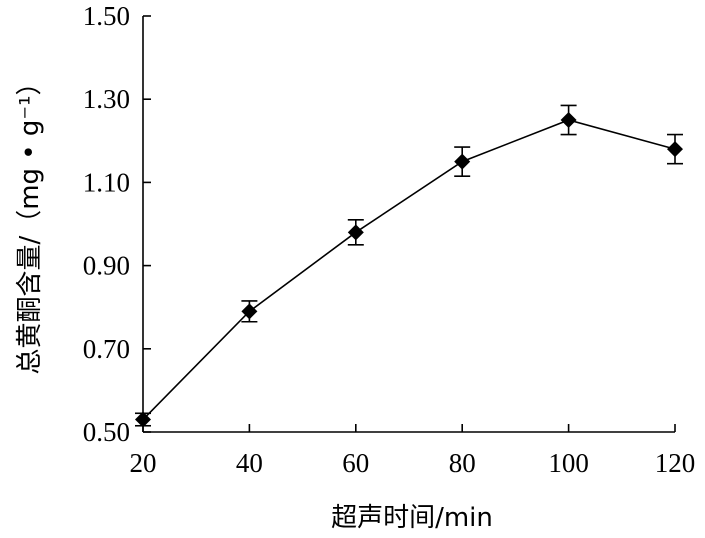  Describe the element at coordinates (249, 463) in the screenshot. I see `x-tick-label: 40` at that location.